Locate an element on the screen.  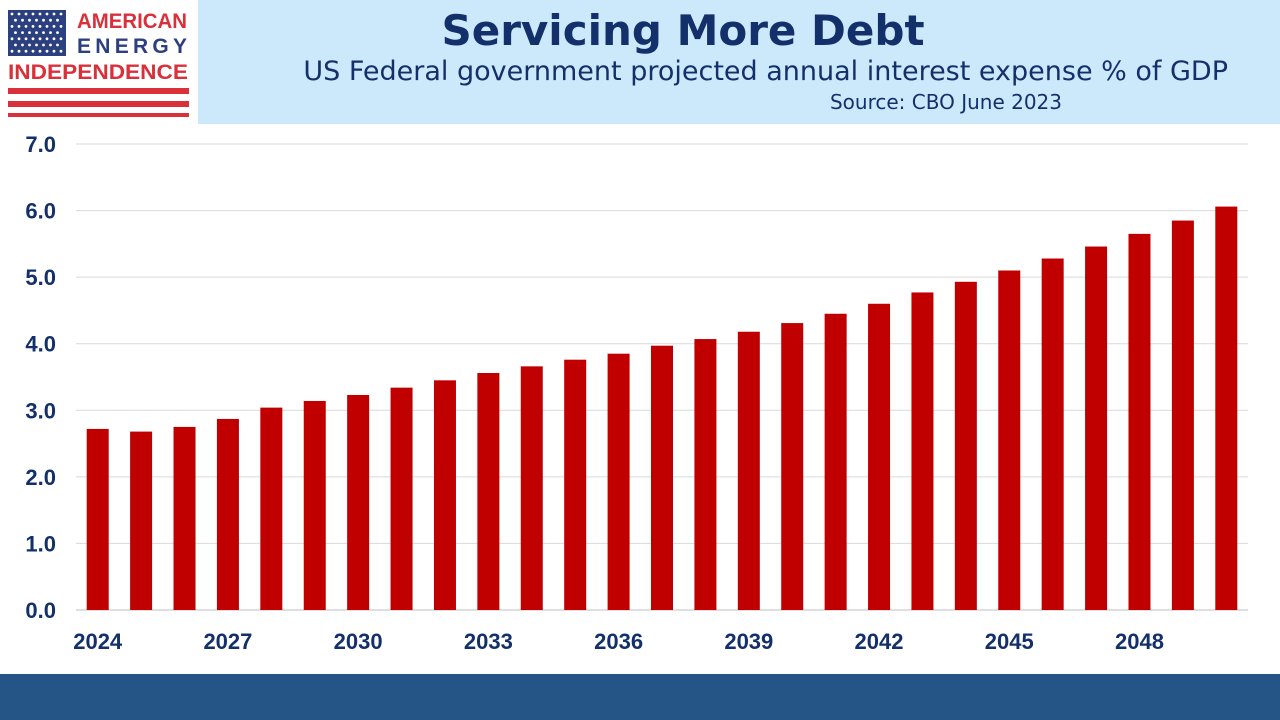
bar-2026 is located at coordinates (184, 518).